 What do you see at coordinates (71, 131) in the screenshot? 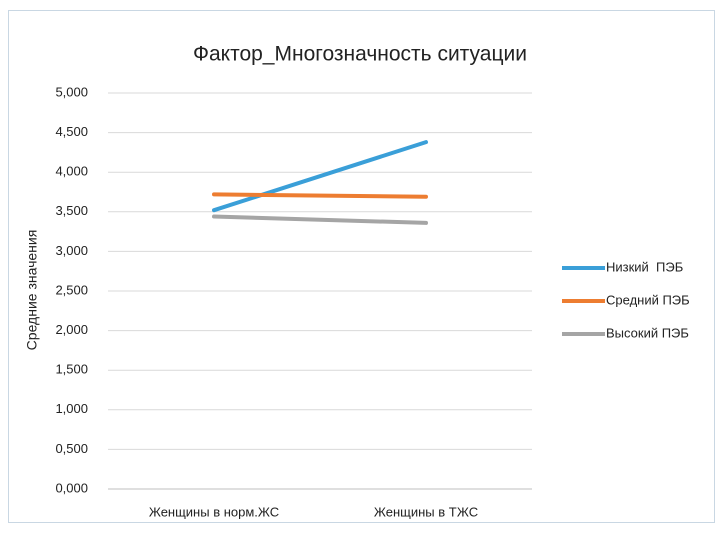
I see `y-tick-label: 4,500` at bounding box center [71, 131].